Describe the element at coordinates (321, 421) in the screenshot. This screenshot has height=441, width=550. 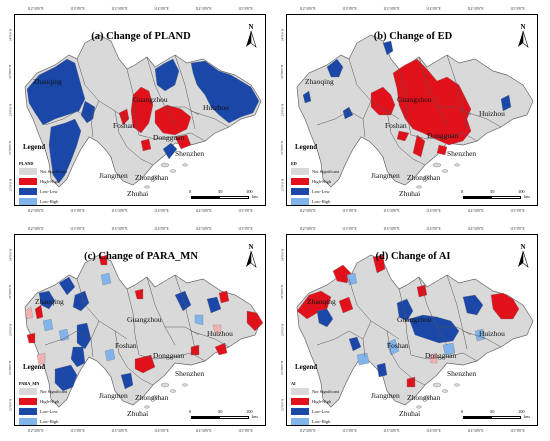
I see `legend-label: Low-High` at that location.